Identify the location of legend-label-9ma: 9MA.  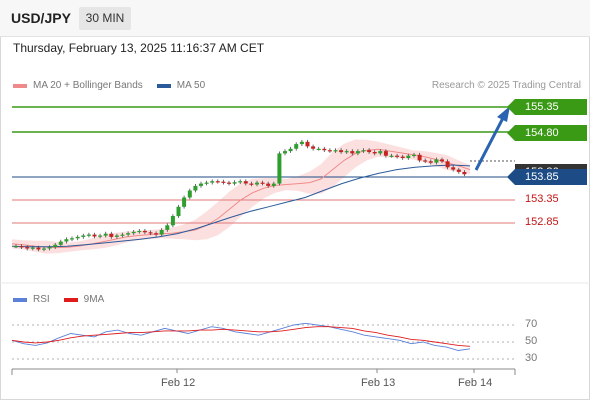
(94, 299).